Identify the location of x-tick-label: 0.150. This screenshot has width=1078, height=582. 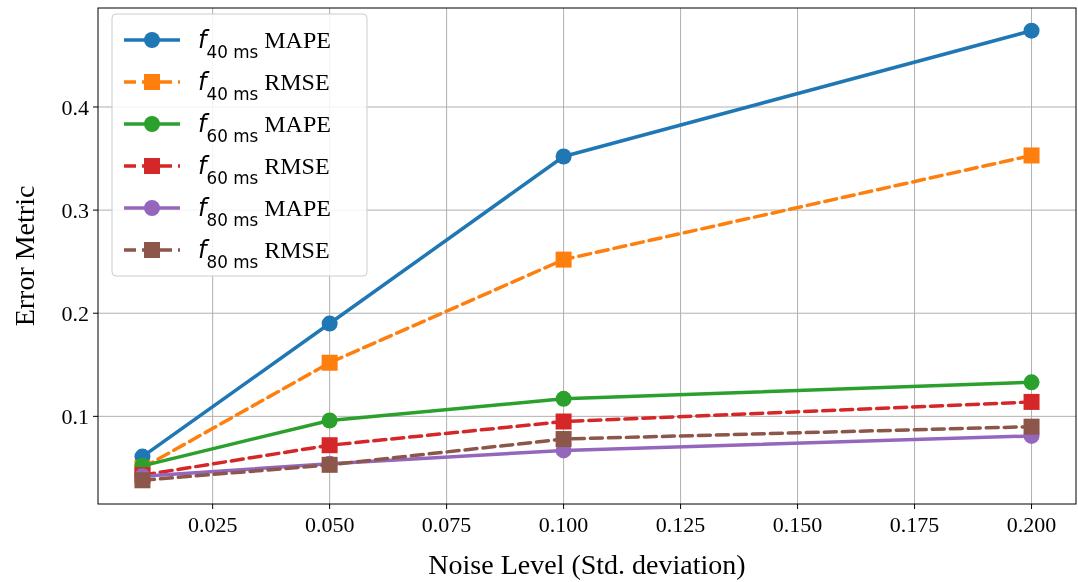
(797, 524).